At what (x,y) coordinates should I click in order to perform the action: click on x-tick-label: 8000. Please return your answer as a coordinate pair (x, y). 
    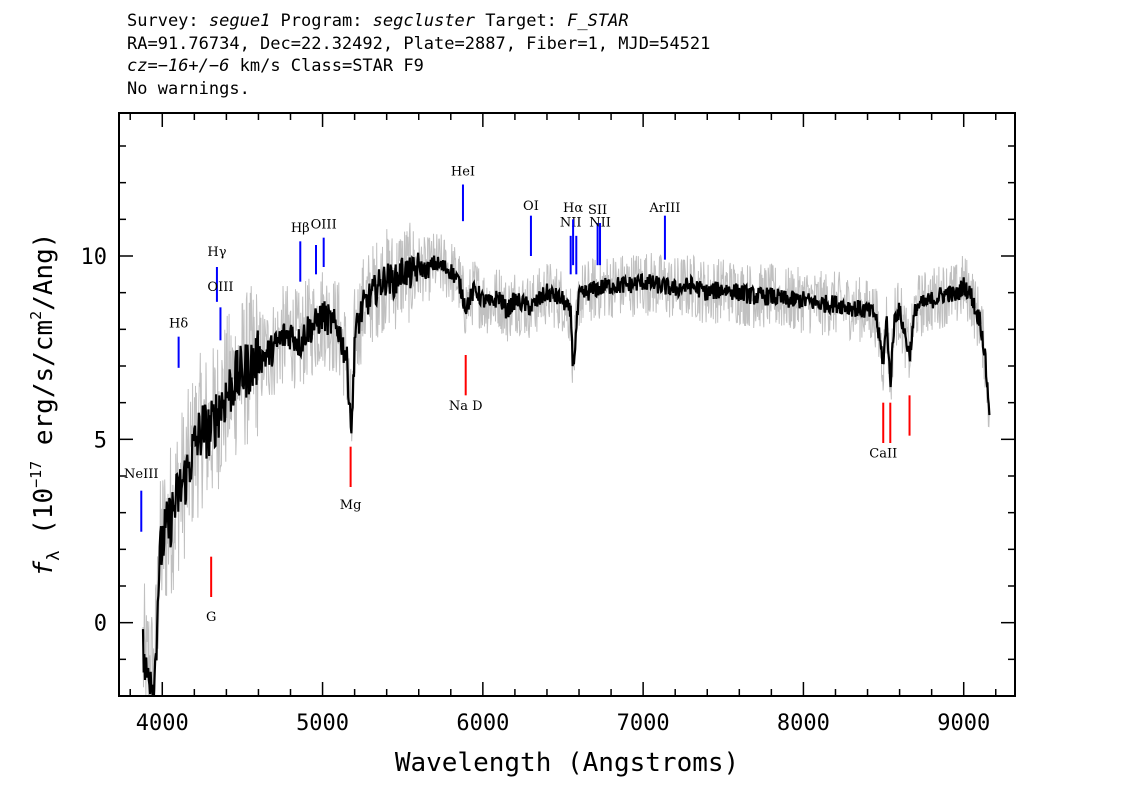
    Looking at the image, I should click on (803, 723).